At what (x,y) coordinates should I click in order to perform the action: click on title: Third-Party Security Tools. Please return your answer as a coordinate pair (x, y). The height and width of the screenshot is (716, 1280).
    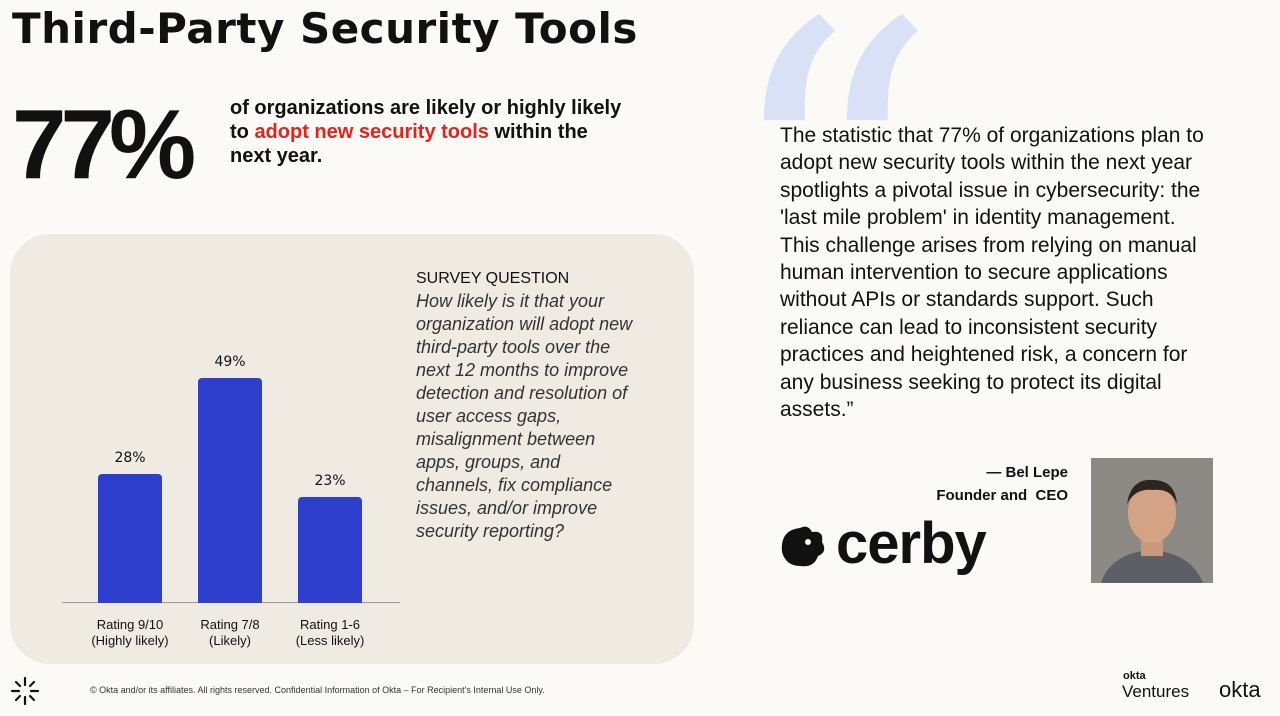
    Looking at the image, I should click on (325, 28).